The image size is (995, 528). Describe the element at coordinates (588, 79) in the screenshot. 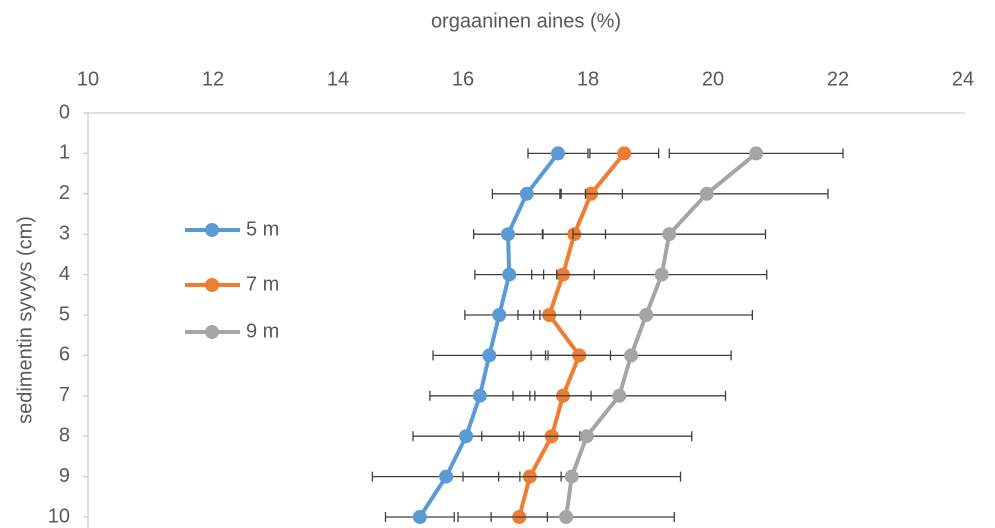

I see `x-tick-label: 18` at that location.